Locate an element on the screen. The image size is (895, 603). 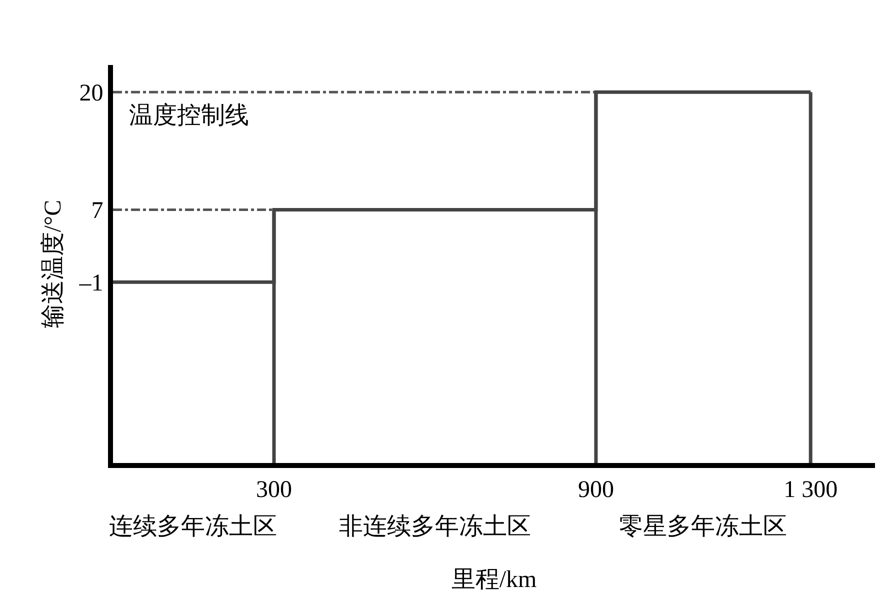
ref-line-label: 温度控制线 is located at coordinates (189, 115).